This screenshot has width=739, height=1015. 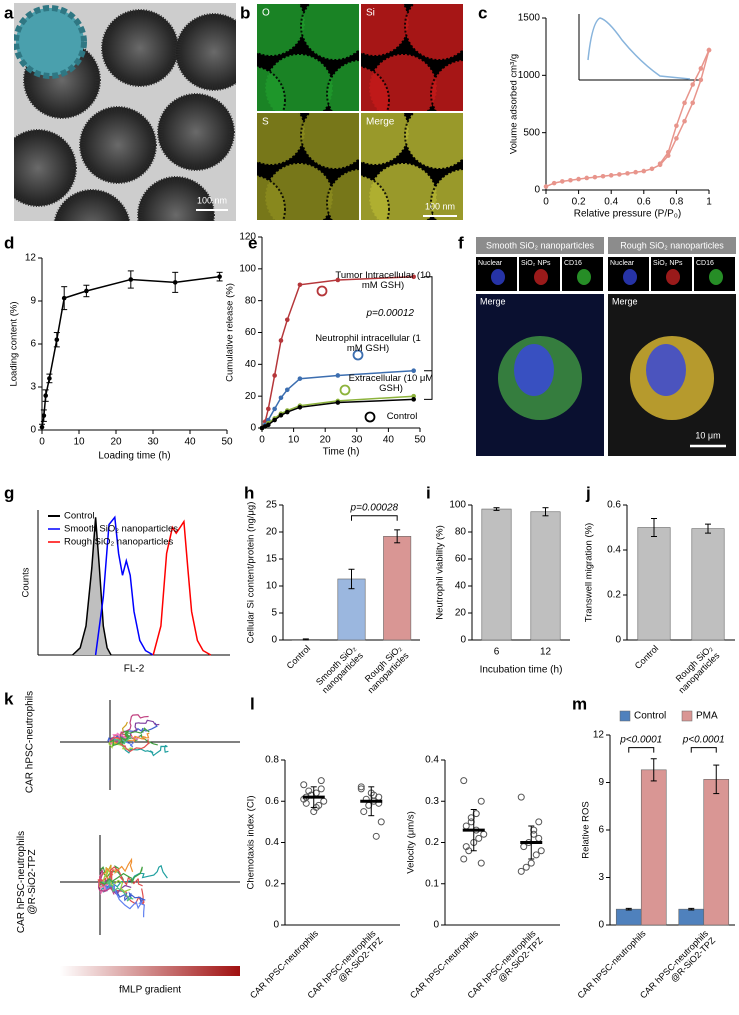 I want to click on y-tick-label: 60, so click(x=251, y=332).